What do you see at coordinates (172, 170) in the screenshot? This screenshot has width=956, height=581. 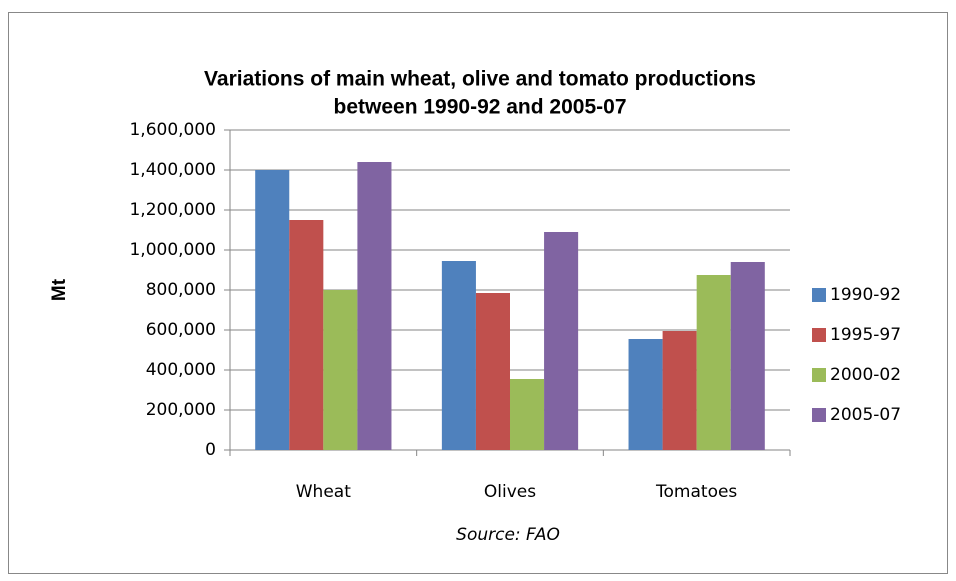 I see `y-tick-label: 1,400,000` at bounding box center [172, 170].